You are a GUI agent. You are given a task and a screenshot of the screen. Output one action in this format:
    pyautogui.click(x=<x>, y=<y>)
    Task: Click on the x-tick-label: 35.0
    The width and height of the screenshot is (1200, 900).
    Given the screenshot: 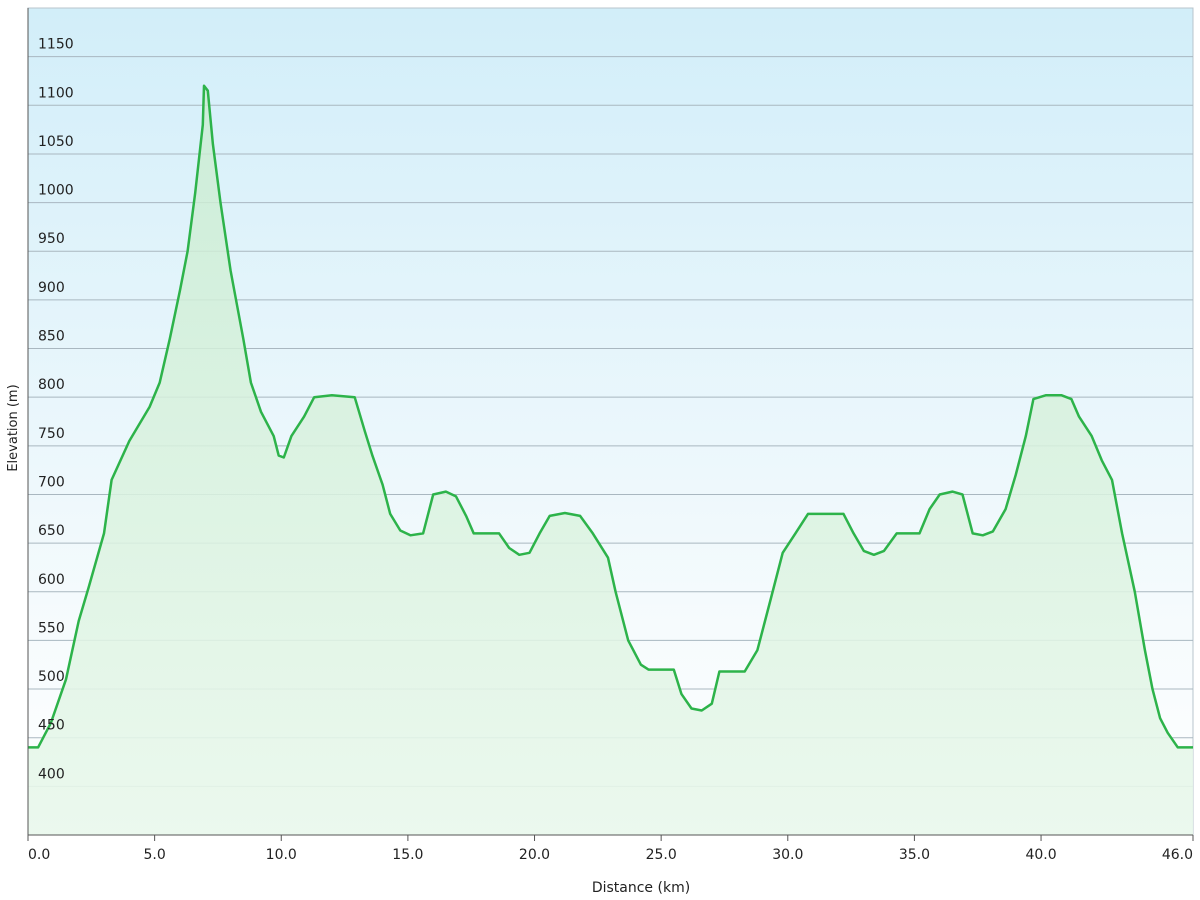 What is the action you would take?
    pyautogui.click(x=914, y=855)
    